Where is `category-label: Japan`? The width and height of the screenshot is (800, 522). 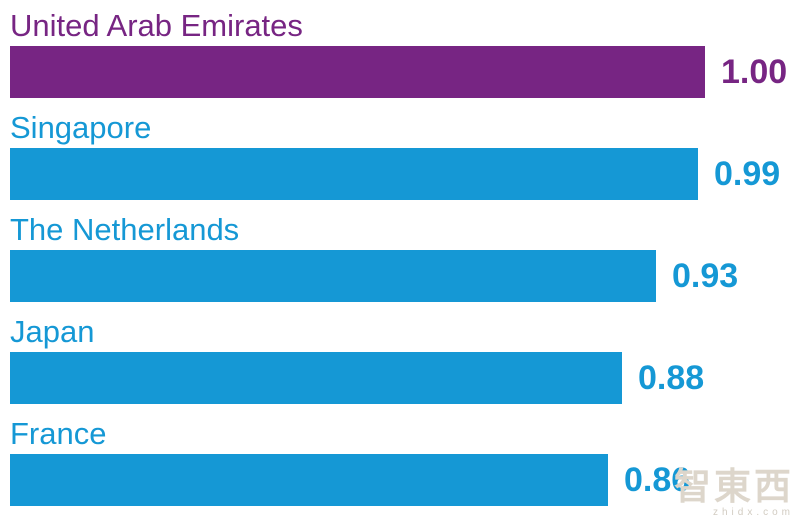 category-label: Japan is located at coordinates (52, 331).